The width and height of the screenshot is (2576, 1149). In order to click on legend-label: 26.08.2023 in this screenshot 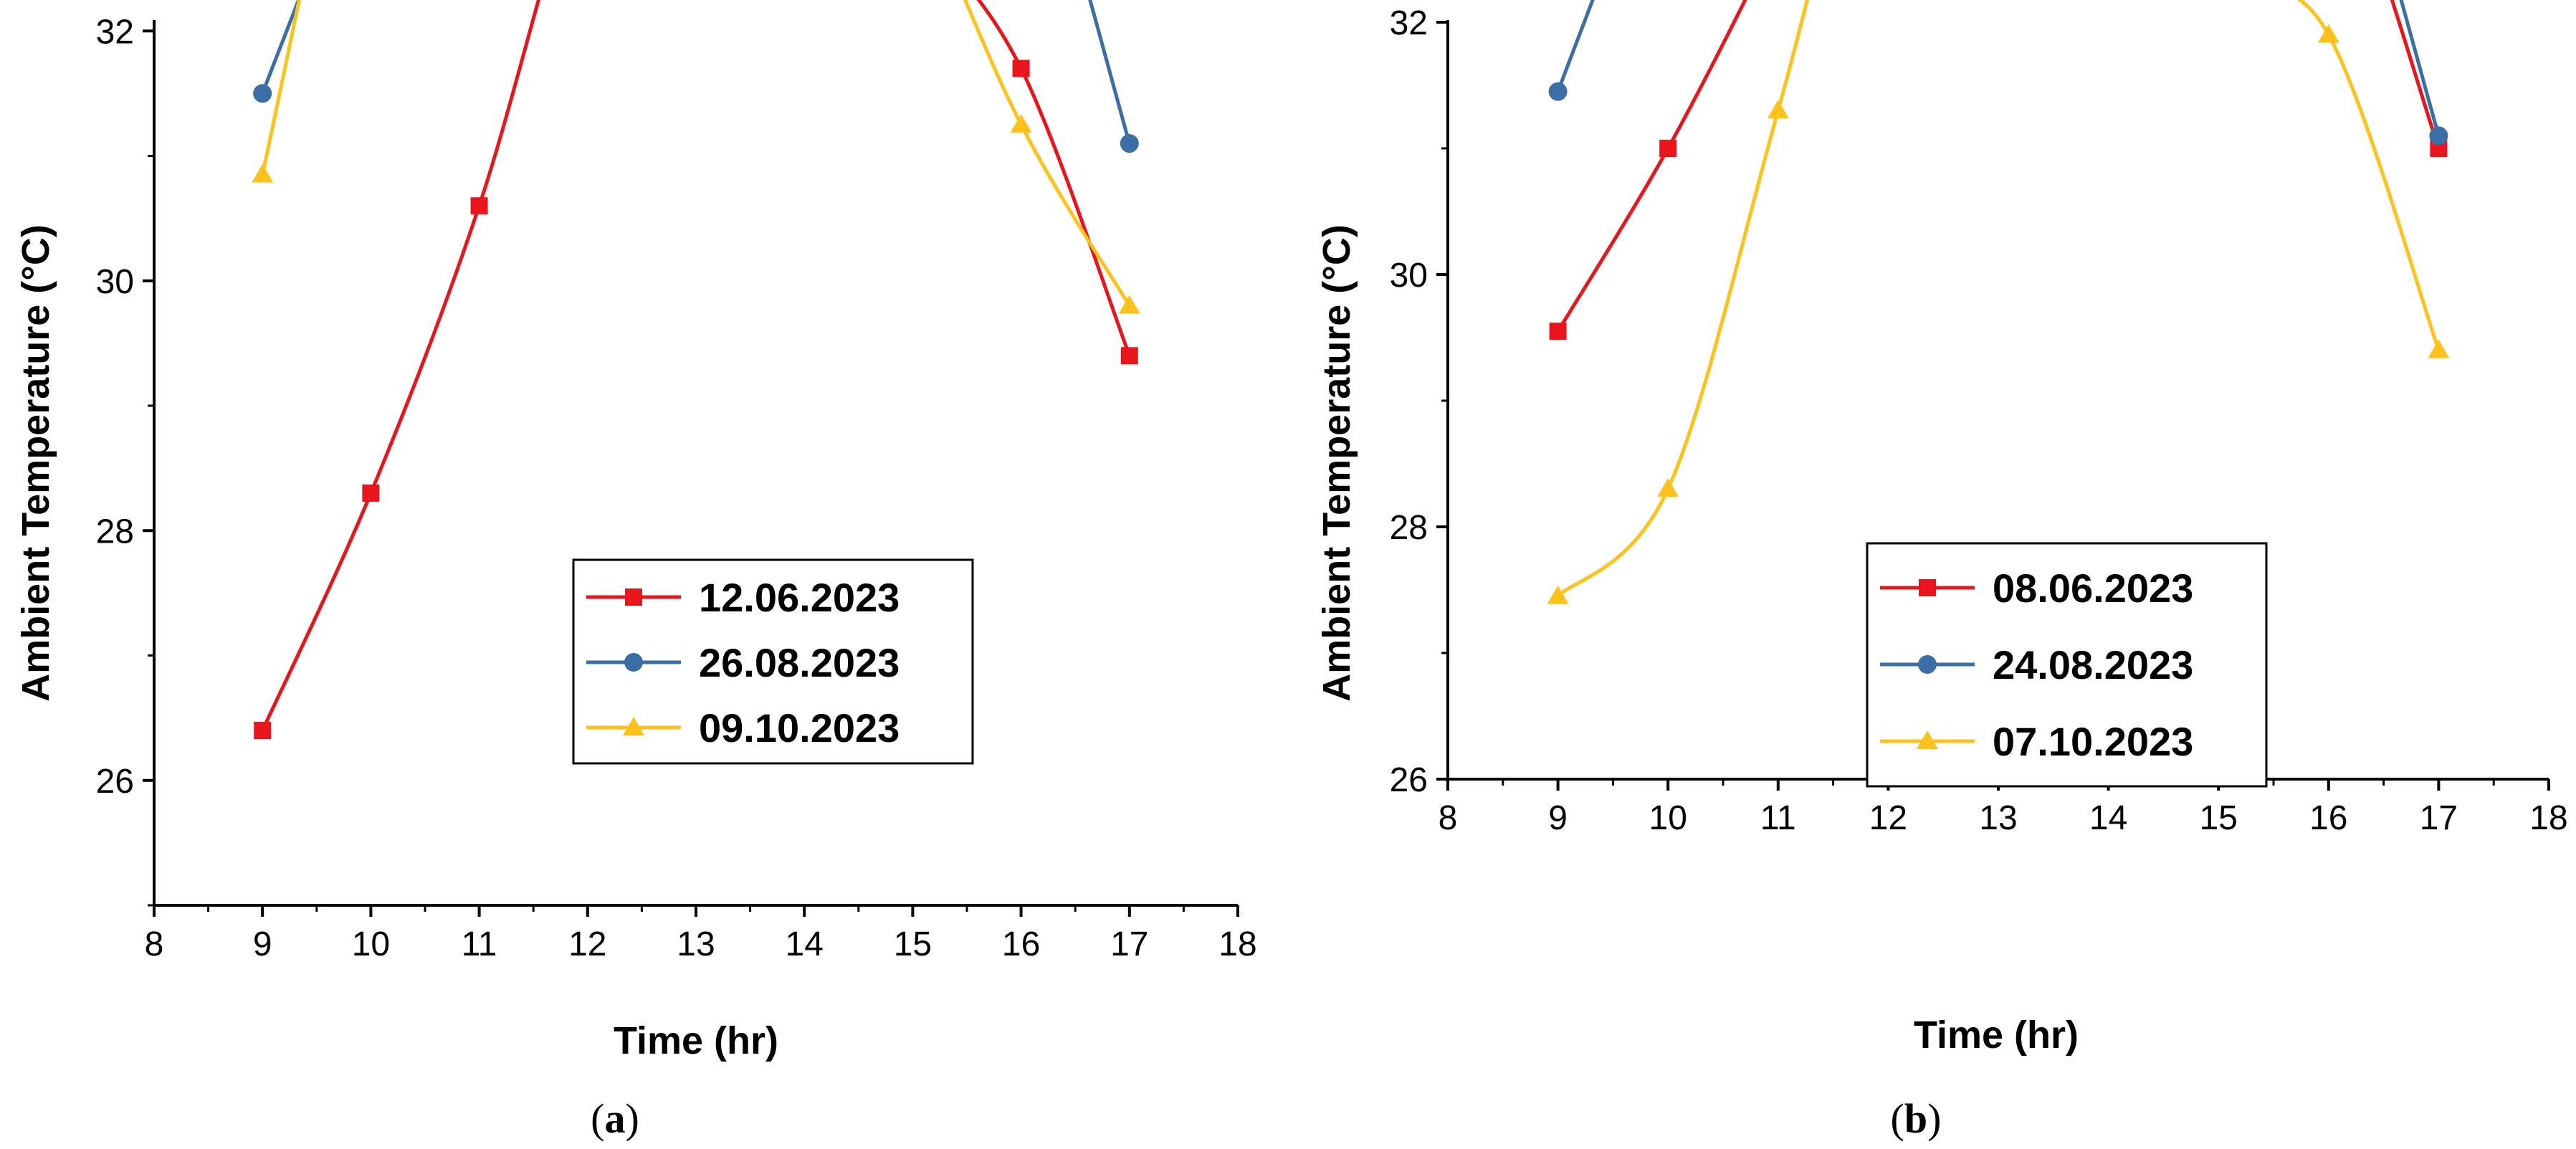, I will do `click(799, 663)`.